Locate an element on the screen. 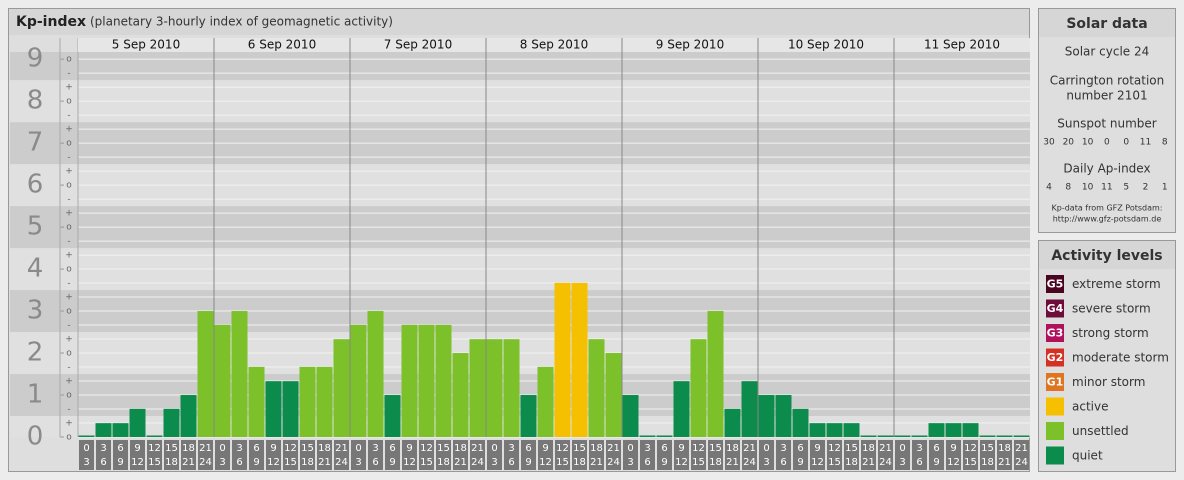  sunspot-label: Sunspot number is located at coordinates (1106, 124).